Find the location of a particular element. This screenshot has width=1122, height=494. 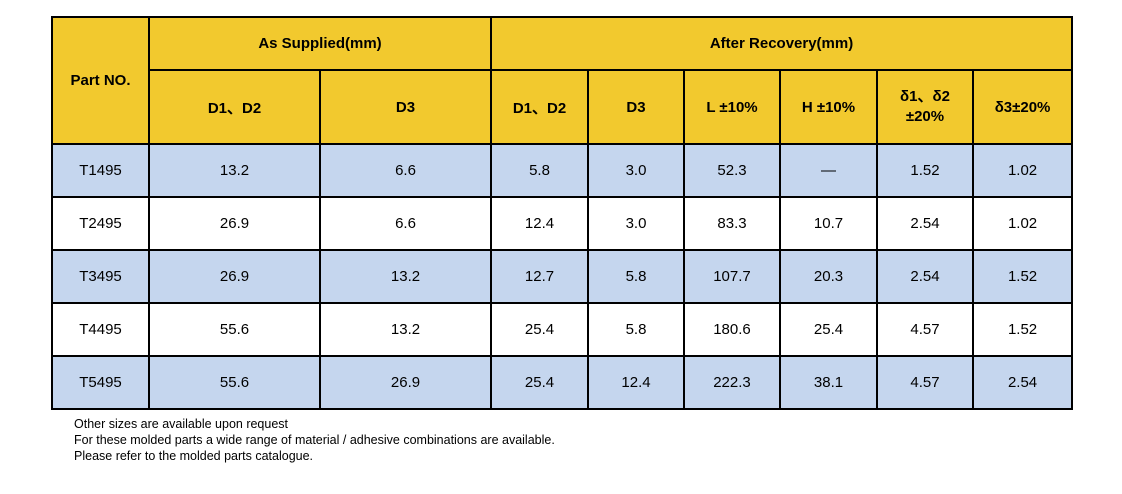

header-col-supplied-d3: D3 is located at coordinates (405, 107).